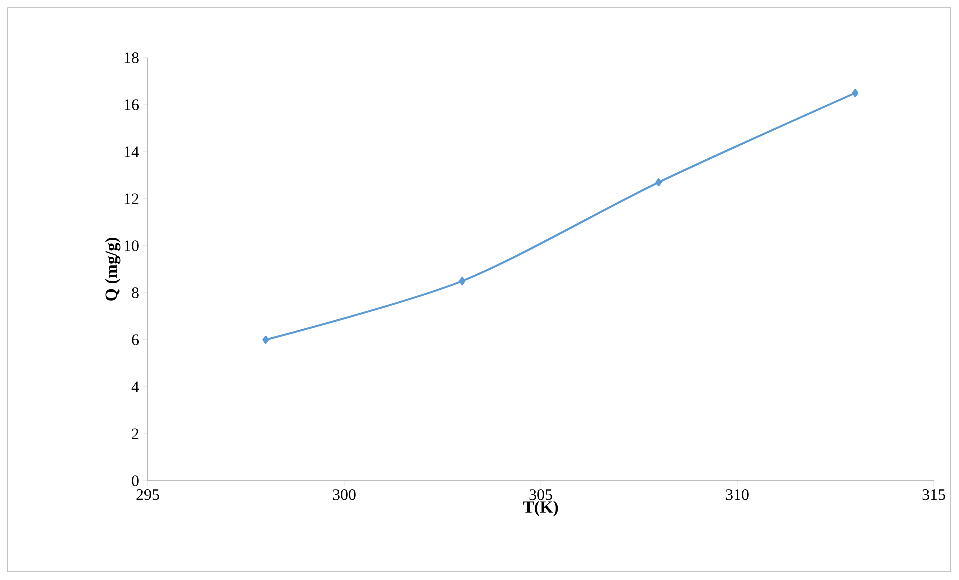 The height and width of the screenshot is (580, 959). I want to click on y-tick-label: 6, so click(136, 340).